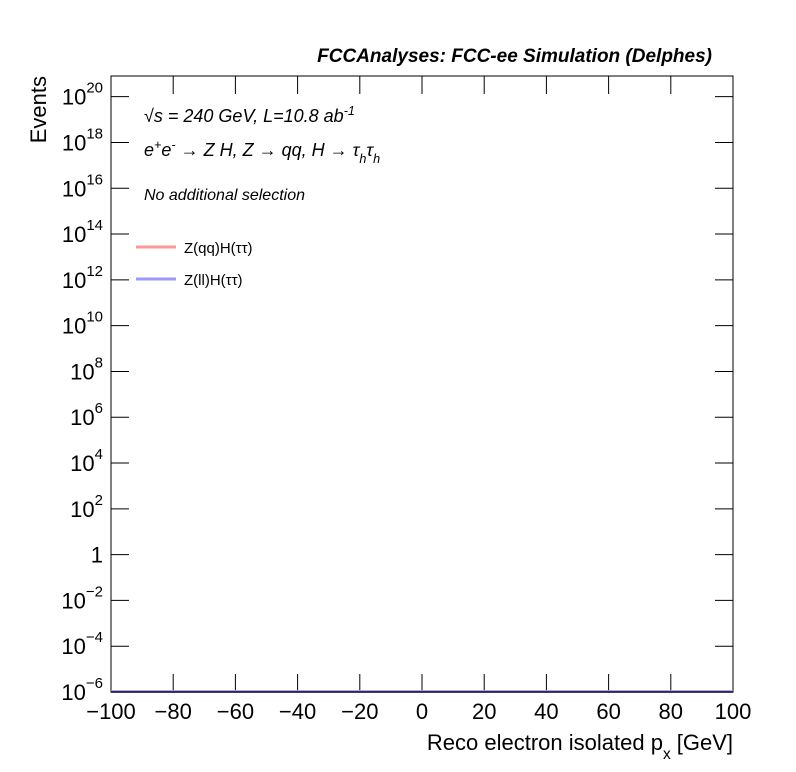 The width and height of the screenshot is (796, 772). What do you see at coordinates (514, 56) in the screenshot?
I see `chart-title: FCCAnalyses: FCC-ee Simulation (Delphes)` at bounding box center [514, 56].